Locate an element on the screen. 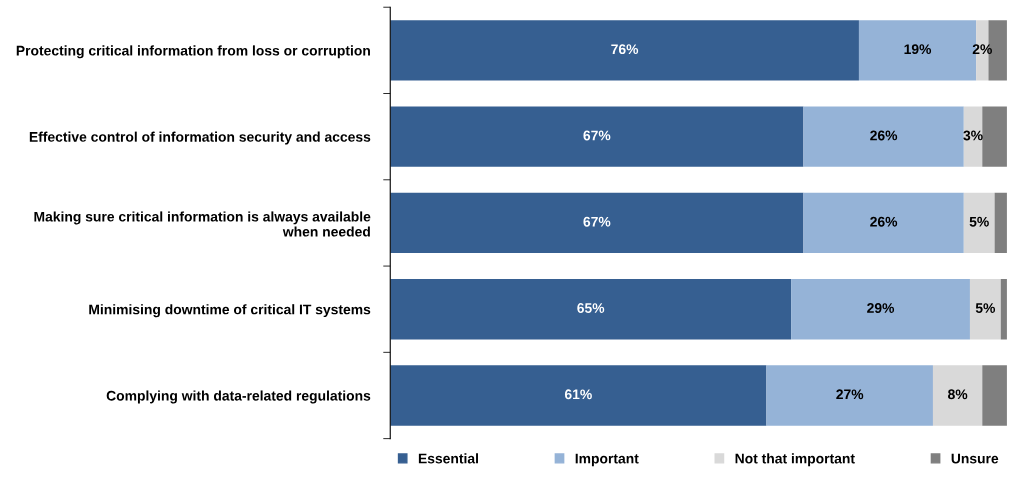 The height and width of the screenshot is (482, 1011). data-label: 61% is located at coordinates (578, 394).